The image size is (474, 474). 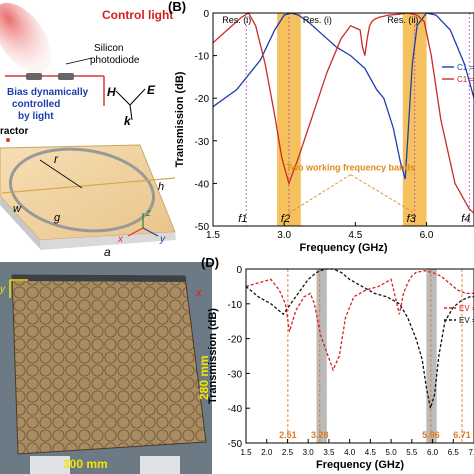 What do you see at coordinates (288, 452) in the screenshot?
I see `x-tick-label: 2.5` at bounding box center [288, 452].